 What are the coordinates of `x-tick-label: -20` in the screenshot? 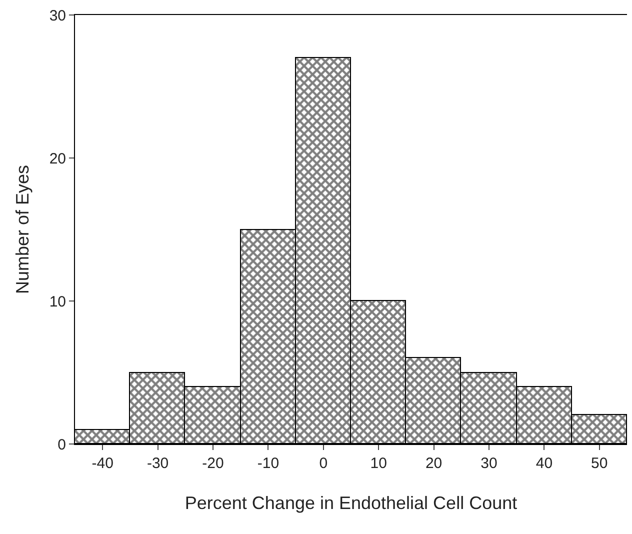 It's located at (213, 463).